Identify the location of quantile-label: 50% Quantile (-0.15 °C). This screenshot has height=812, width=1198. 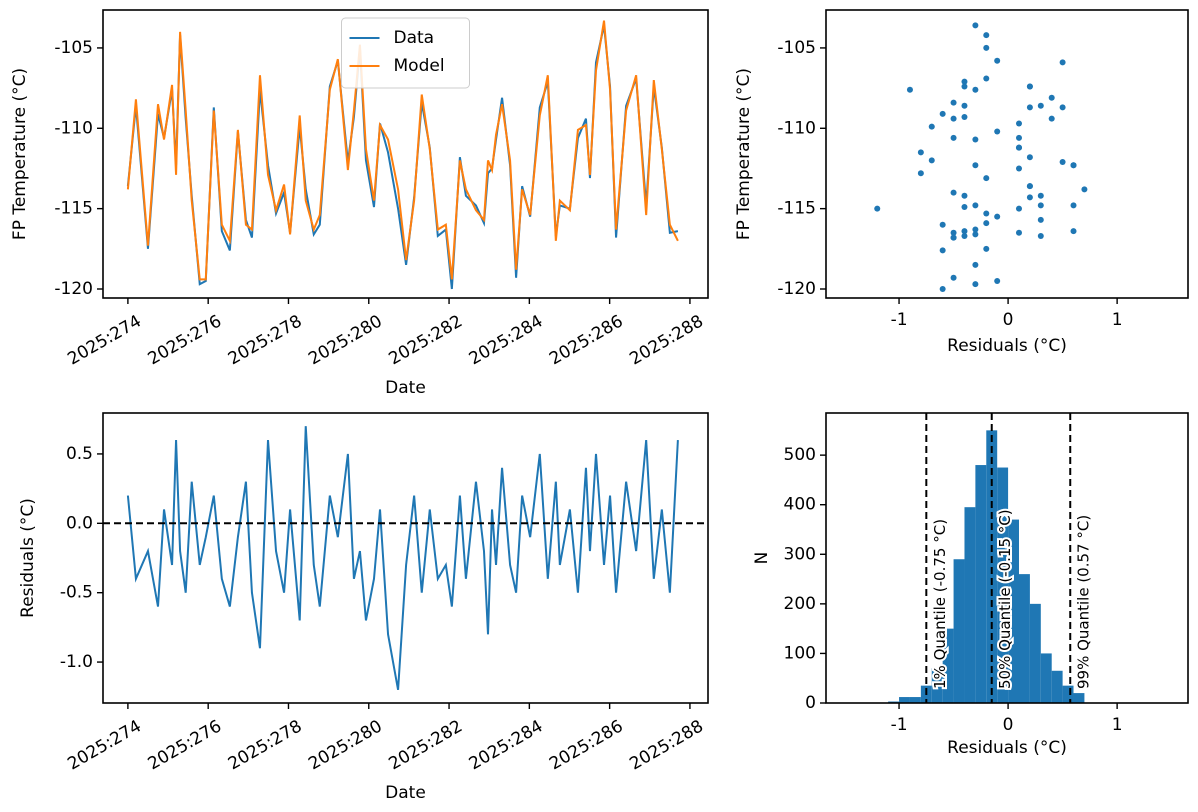
(1005, 599).